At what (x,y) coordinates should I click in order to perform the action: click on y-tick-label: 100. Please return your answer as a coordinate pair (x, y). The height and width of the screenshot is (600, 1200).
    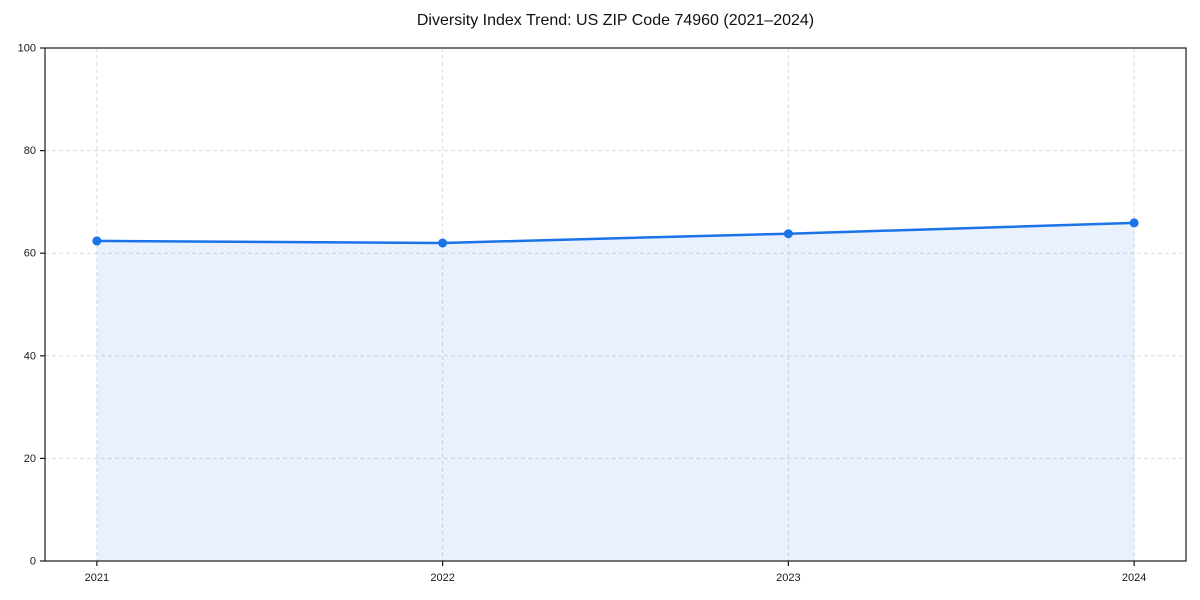
    Looking at the image, I should click on (27, 49).